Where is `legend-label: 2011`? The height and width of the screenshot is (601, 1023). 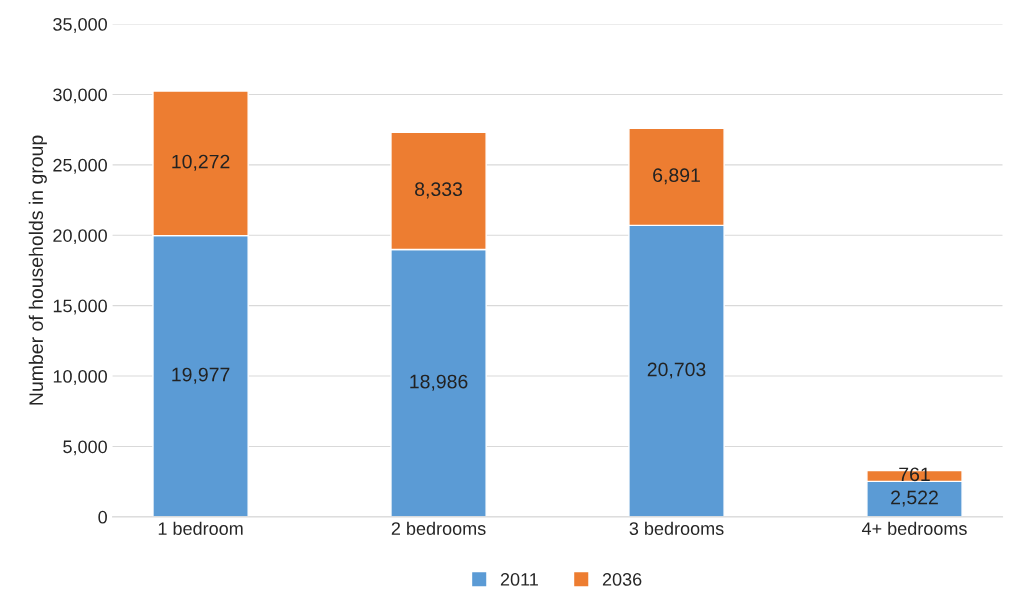 legend-label: 2011 is located at coordinates (519, 579).